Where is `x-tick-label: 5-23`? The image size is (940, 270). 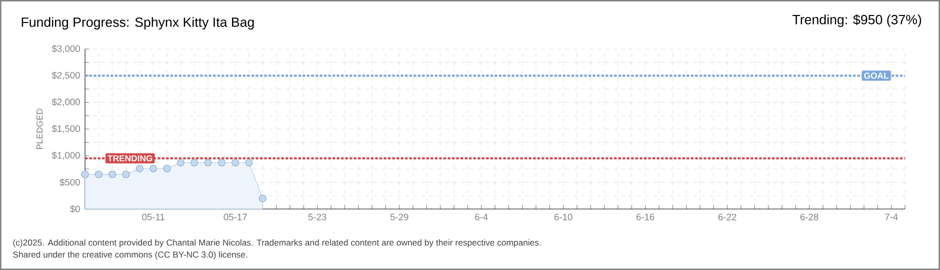 x-tick-label: 5-23 is located at coordinates (317, 217).